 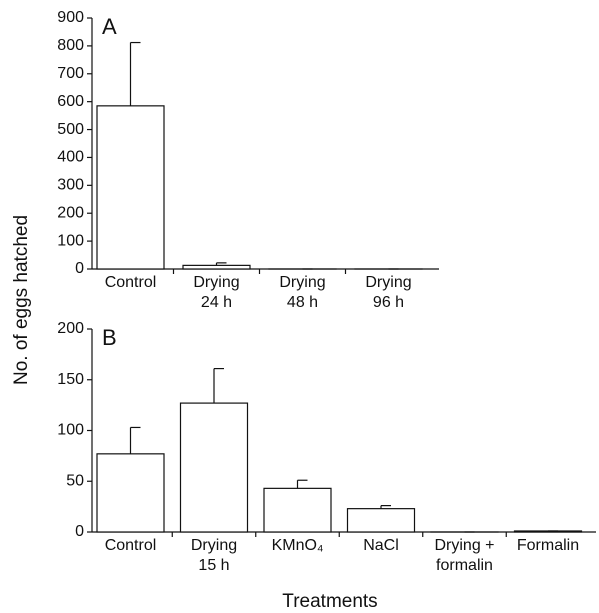 I want to click on x-tick-label: KMnO₄, so click(x=298, y=545).